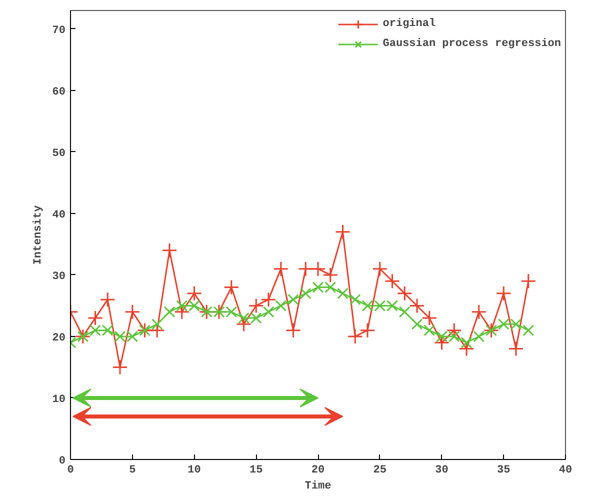 The height and width of the screenshot is (498, 590). What do you see at coordinates (257, 470) in the screenshot?
I see `x-tick-label: 15` at bounding box center [257, 470].